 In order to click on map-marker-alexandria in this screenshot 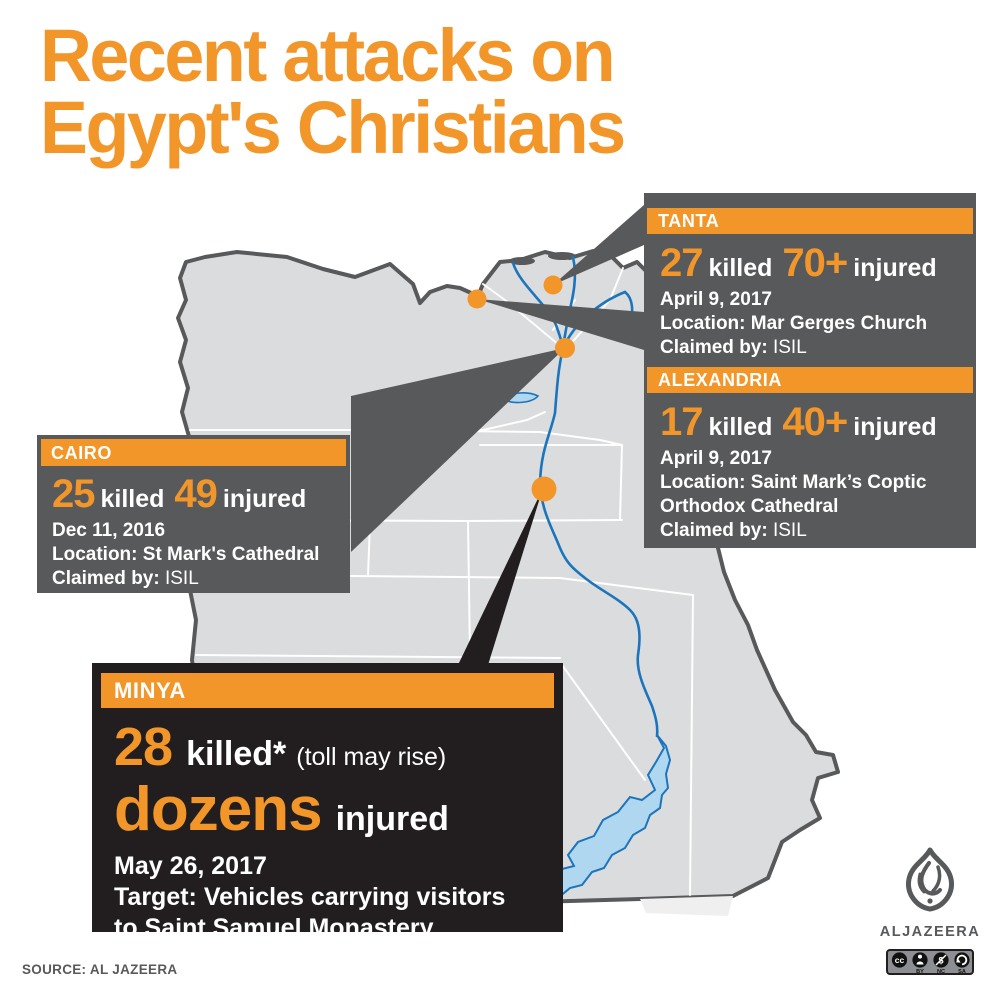, I will do `click(477, 299)`.